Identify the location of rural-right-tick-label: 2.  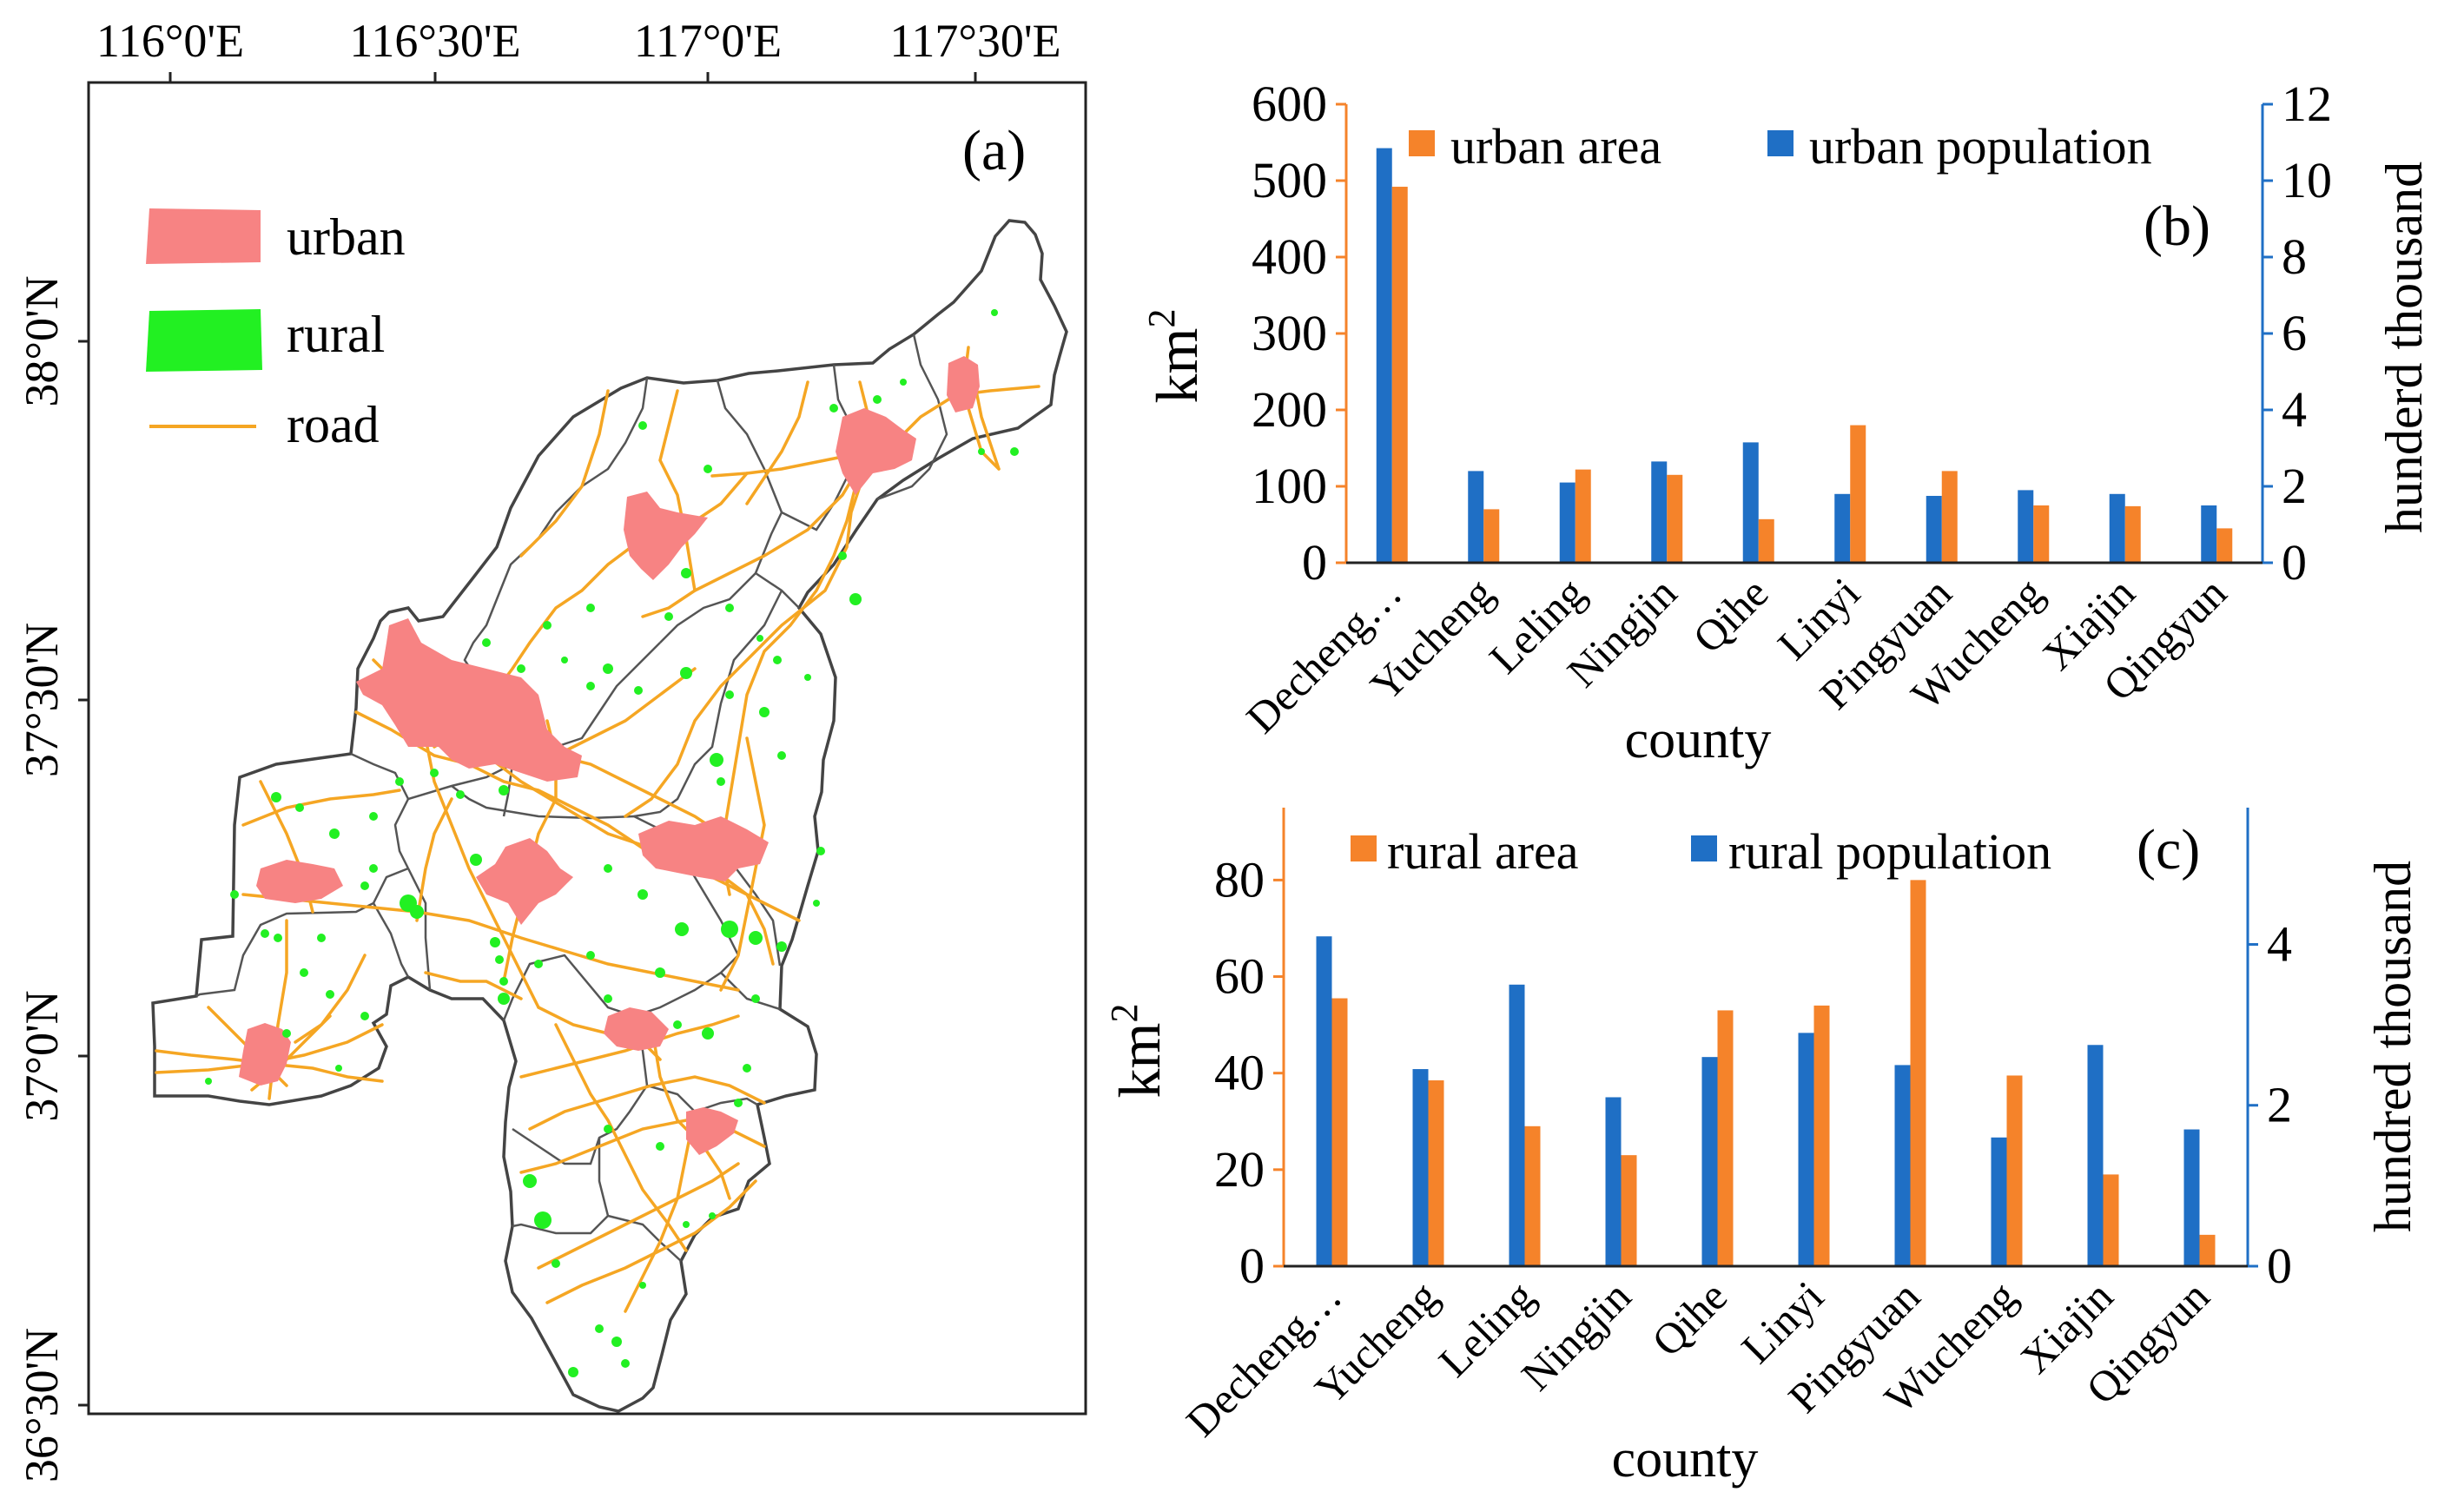
(2279, 1105).